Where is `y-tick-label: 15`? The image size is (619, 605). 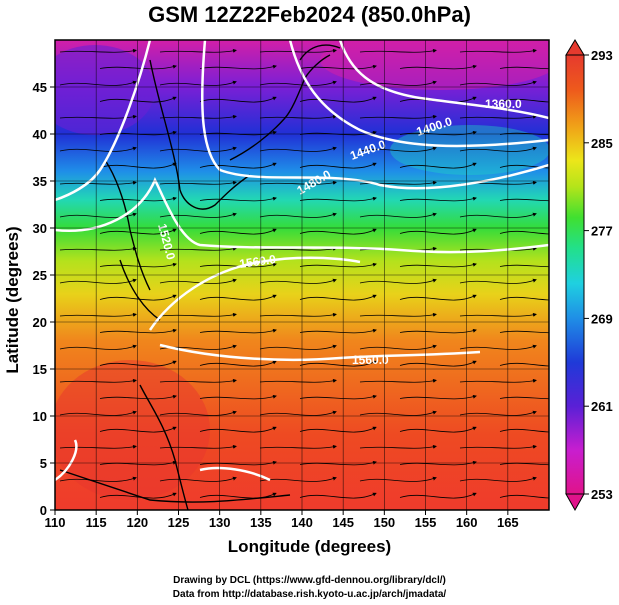 y-tick-label: 15 is located at coordinates (40, 369).